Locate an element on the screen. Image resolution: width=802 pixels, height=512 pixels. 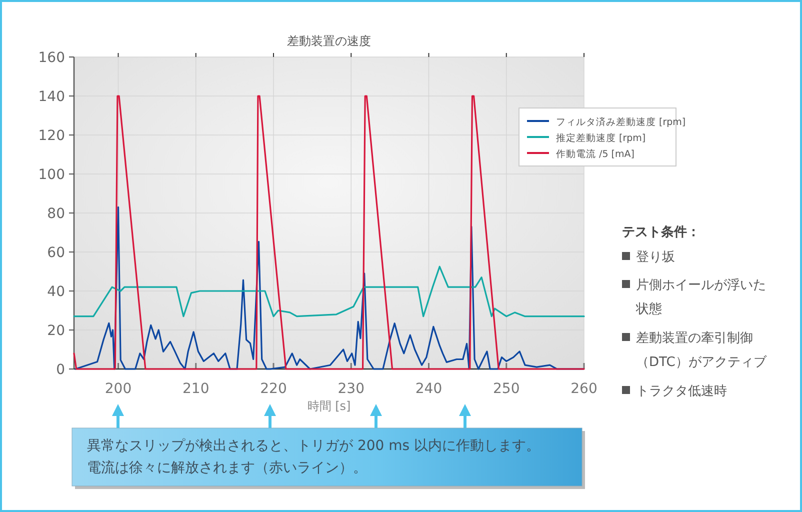
x-tick-label: 210 is located at coordinates (196, 389).